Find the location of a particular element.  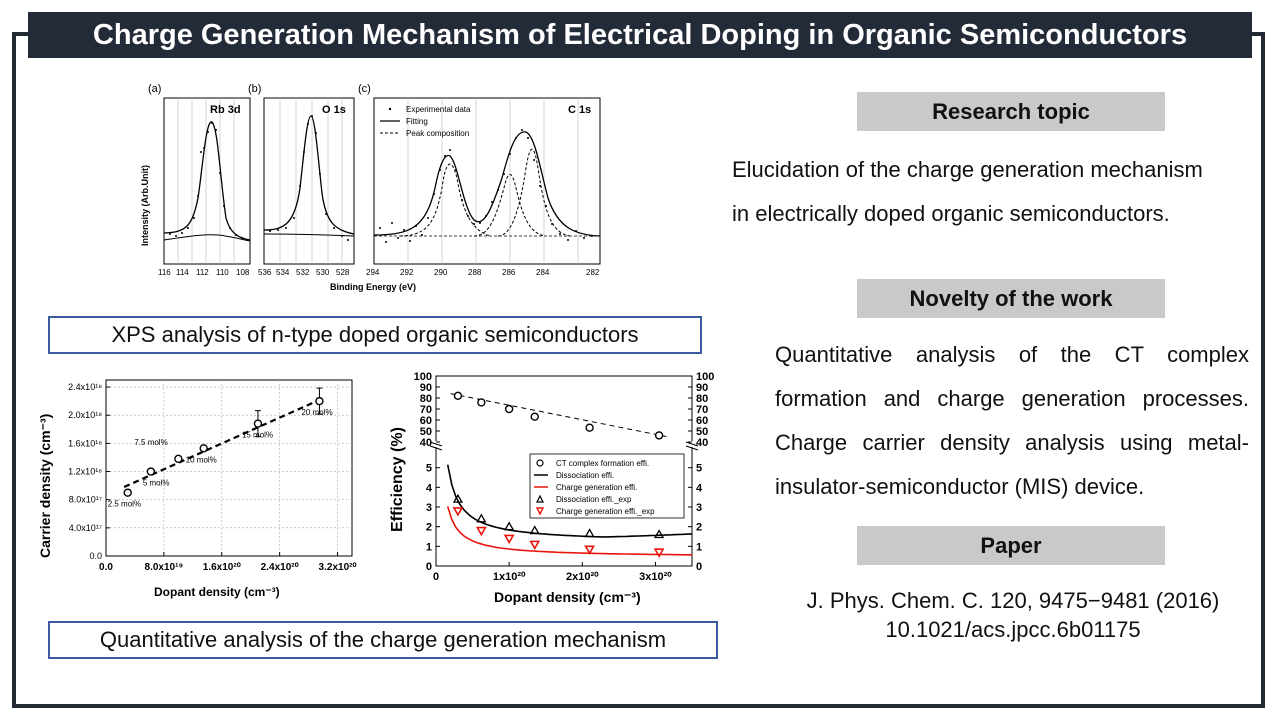

carrier-xtick-label: 2.4x10²⁰ is located at coordinates (280, 567).